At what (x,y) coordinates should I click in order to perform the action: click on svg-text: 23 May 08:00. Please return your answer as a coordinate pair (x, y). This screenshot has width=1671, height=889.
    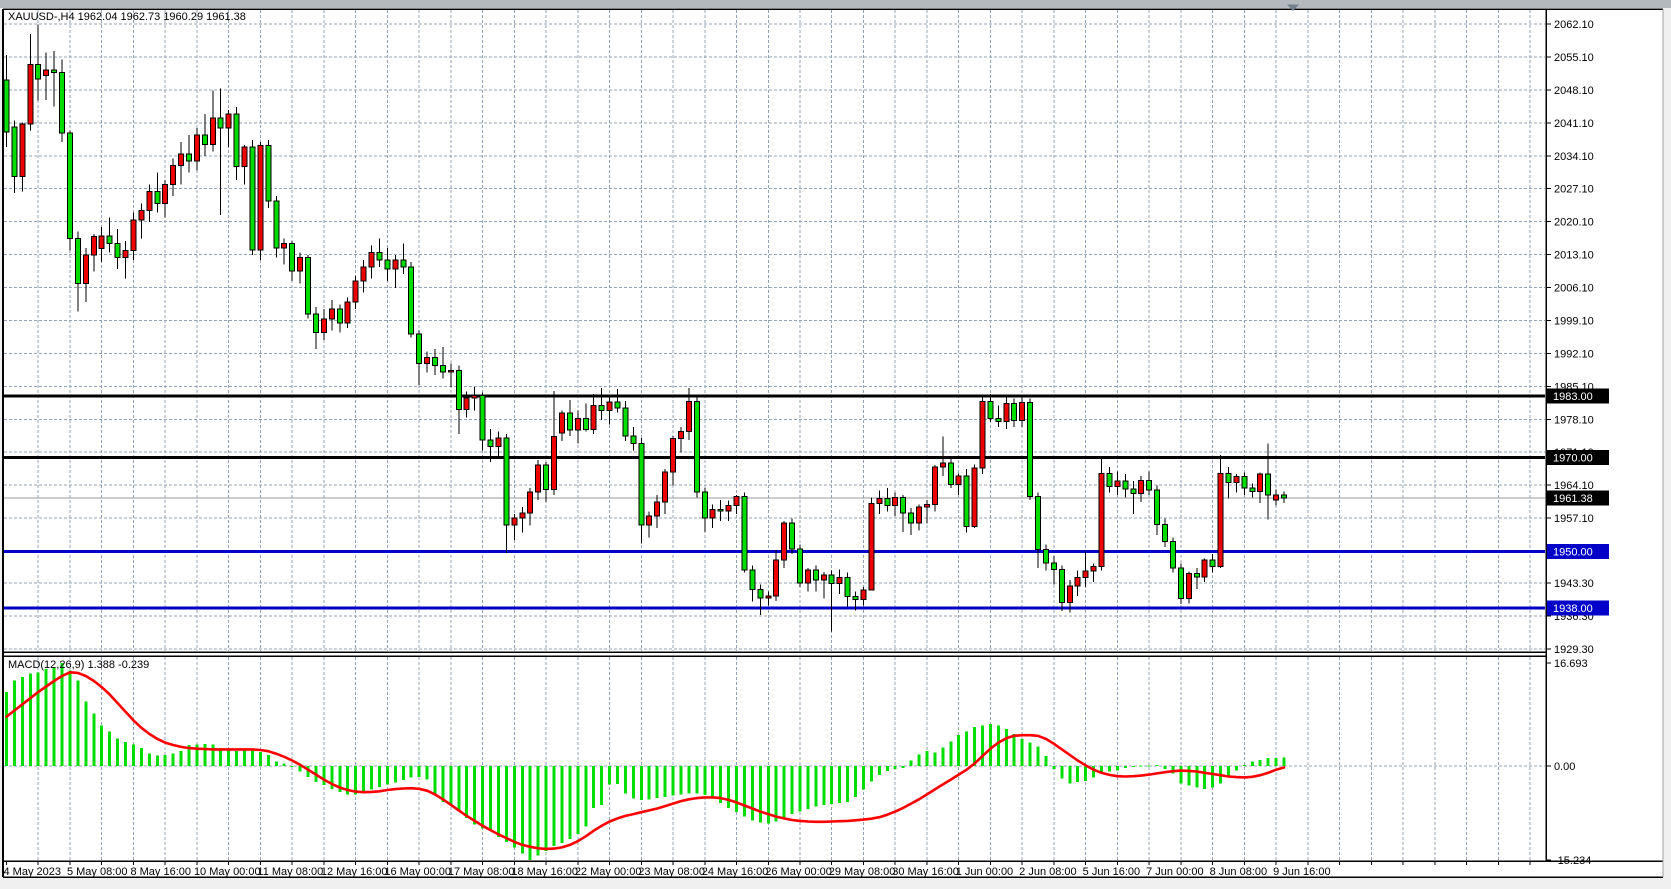
    Looking at the image, I should click on (671, 872).